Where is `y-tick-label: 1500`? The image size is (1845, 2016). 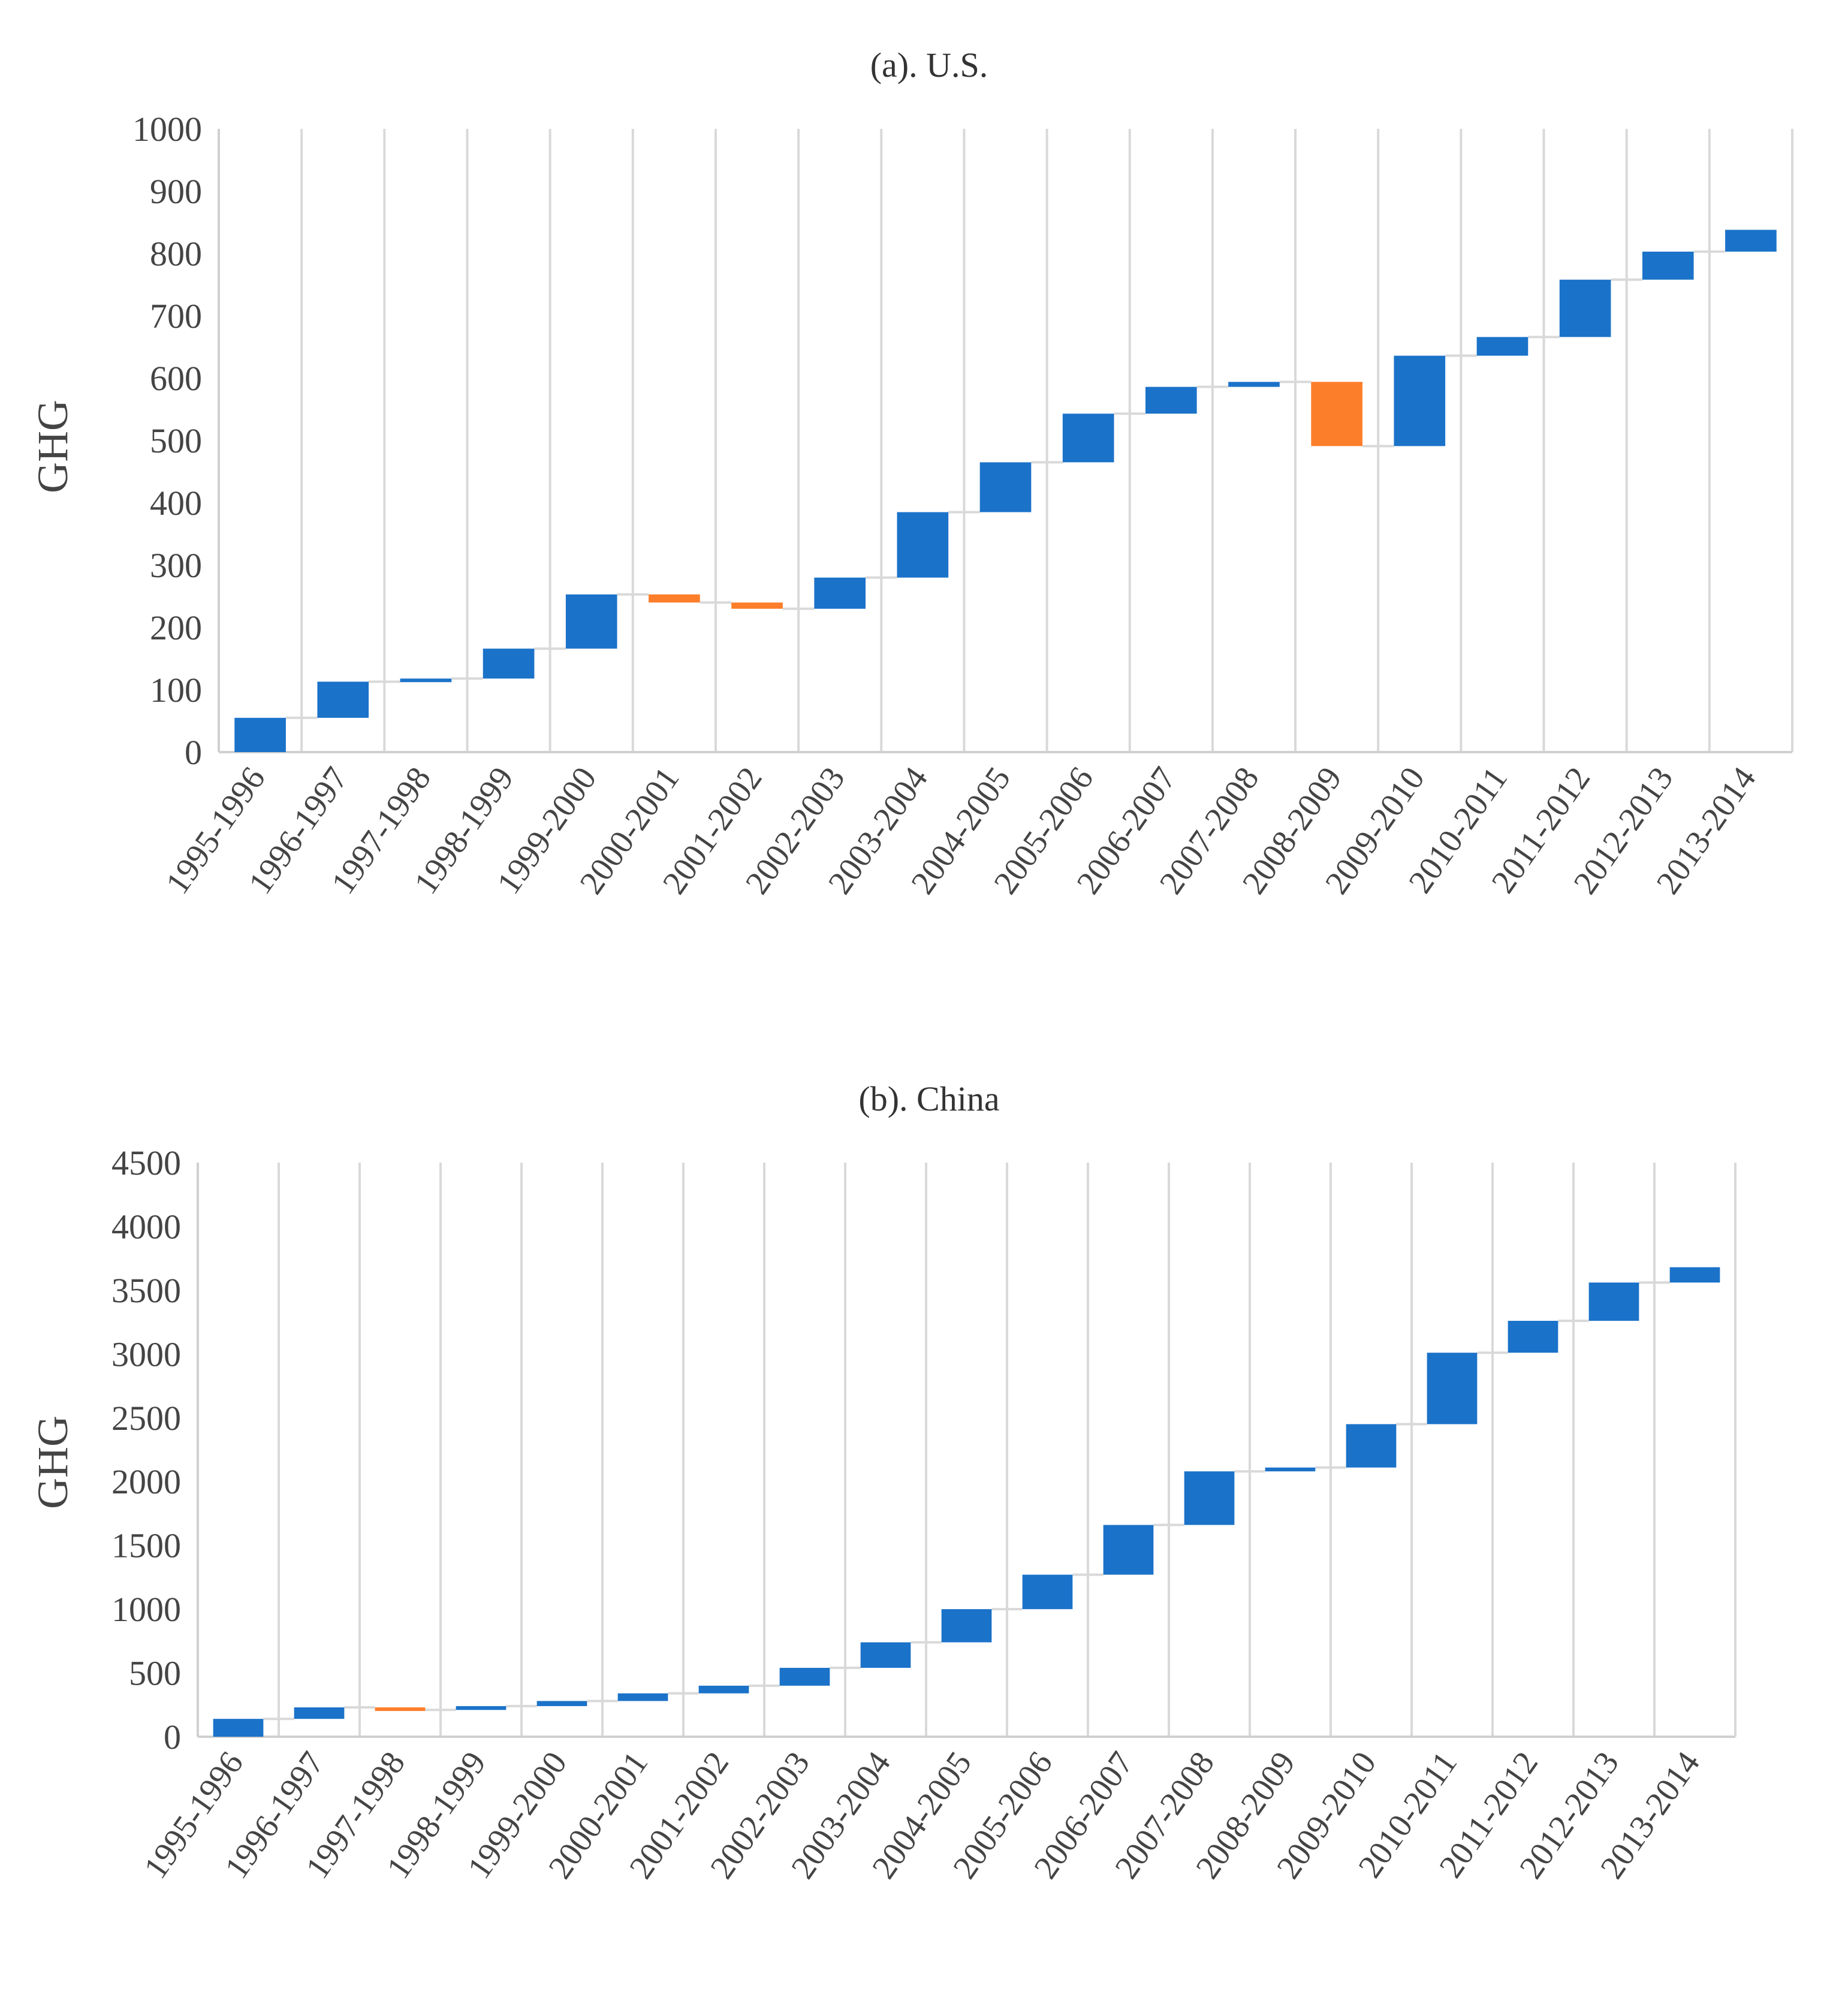
y-tick-label: 1500 is located at coordinates (146, 1545).